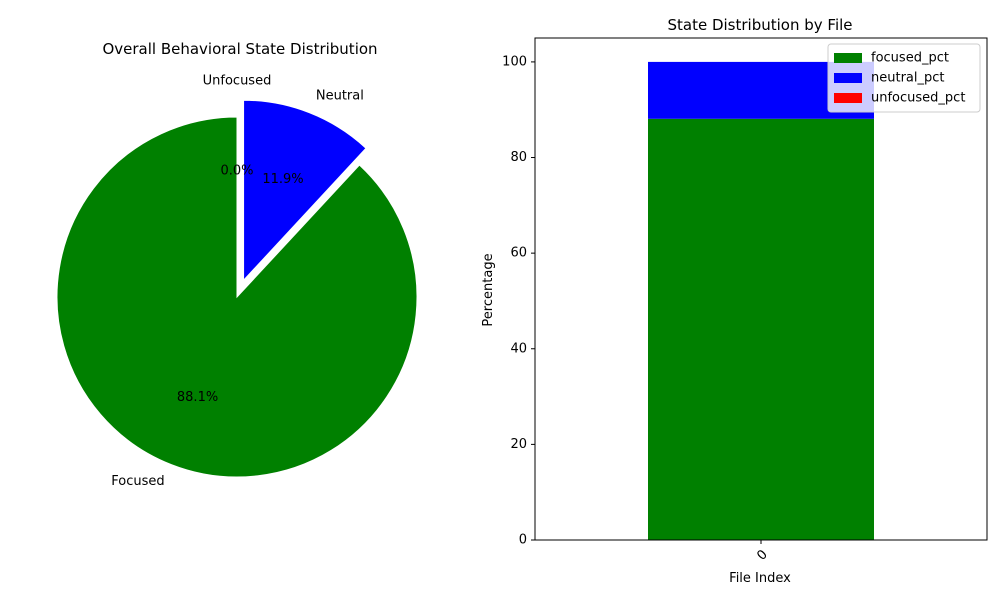 The height and width of the screenshot is (600, 1000). What do you see at coordinates (305, 190) in the screenshot?
I see `pie-slice-neutral` at bounding box center [305, 190].